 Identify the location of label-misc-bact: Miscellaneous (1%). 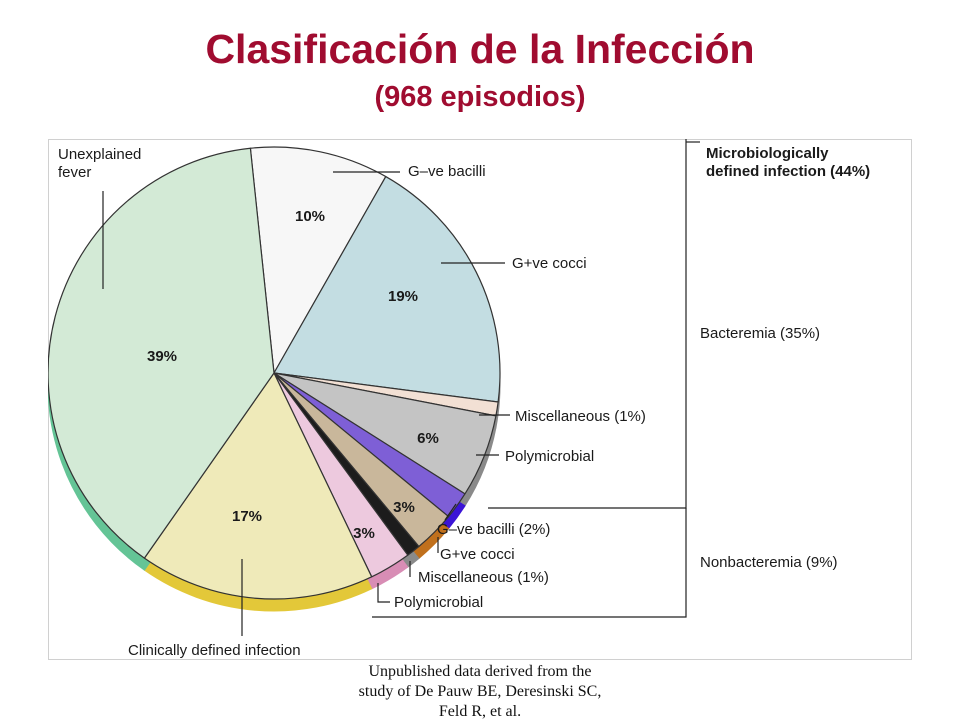
(580, 416).